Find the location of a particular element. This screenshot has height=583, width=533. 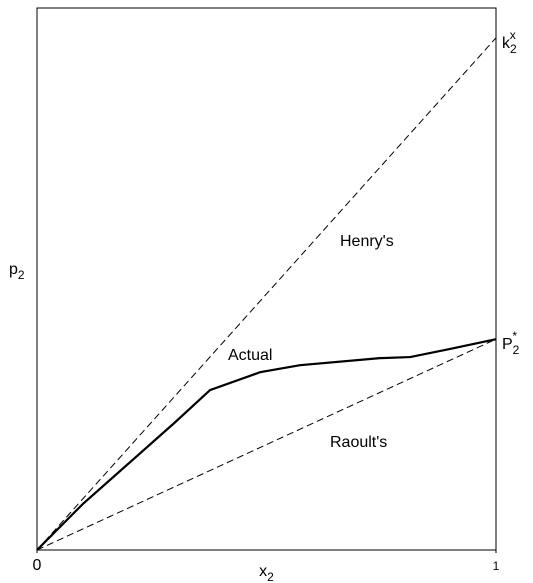

x-tick-label: 0 is located at coordinates (37, 565).